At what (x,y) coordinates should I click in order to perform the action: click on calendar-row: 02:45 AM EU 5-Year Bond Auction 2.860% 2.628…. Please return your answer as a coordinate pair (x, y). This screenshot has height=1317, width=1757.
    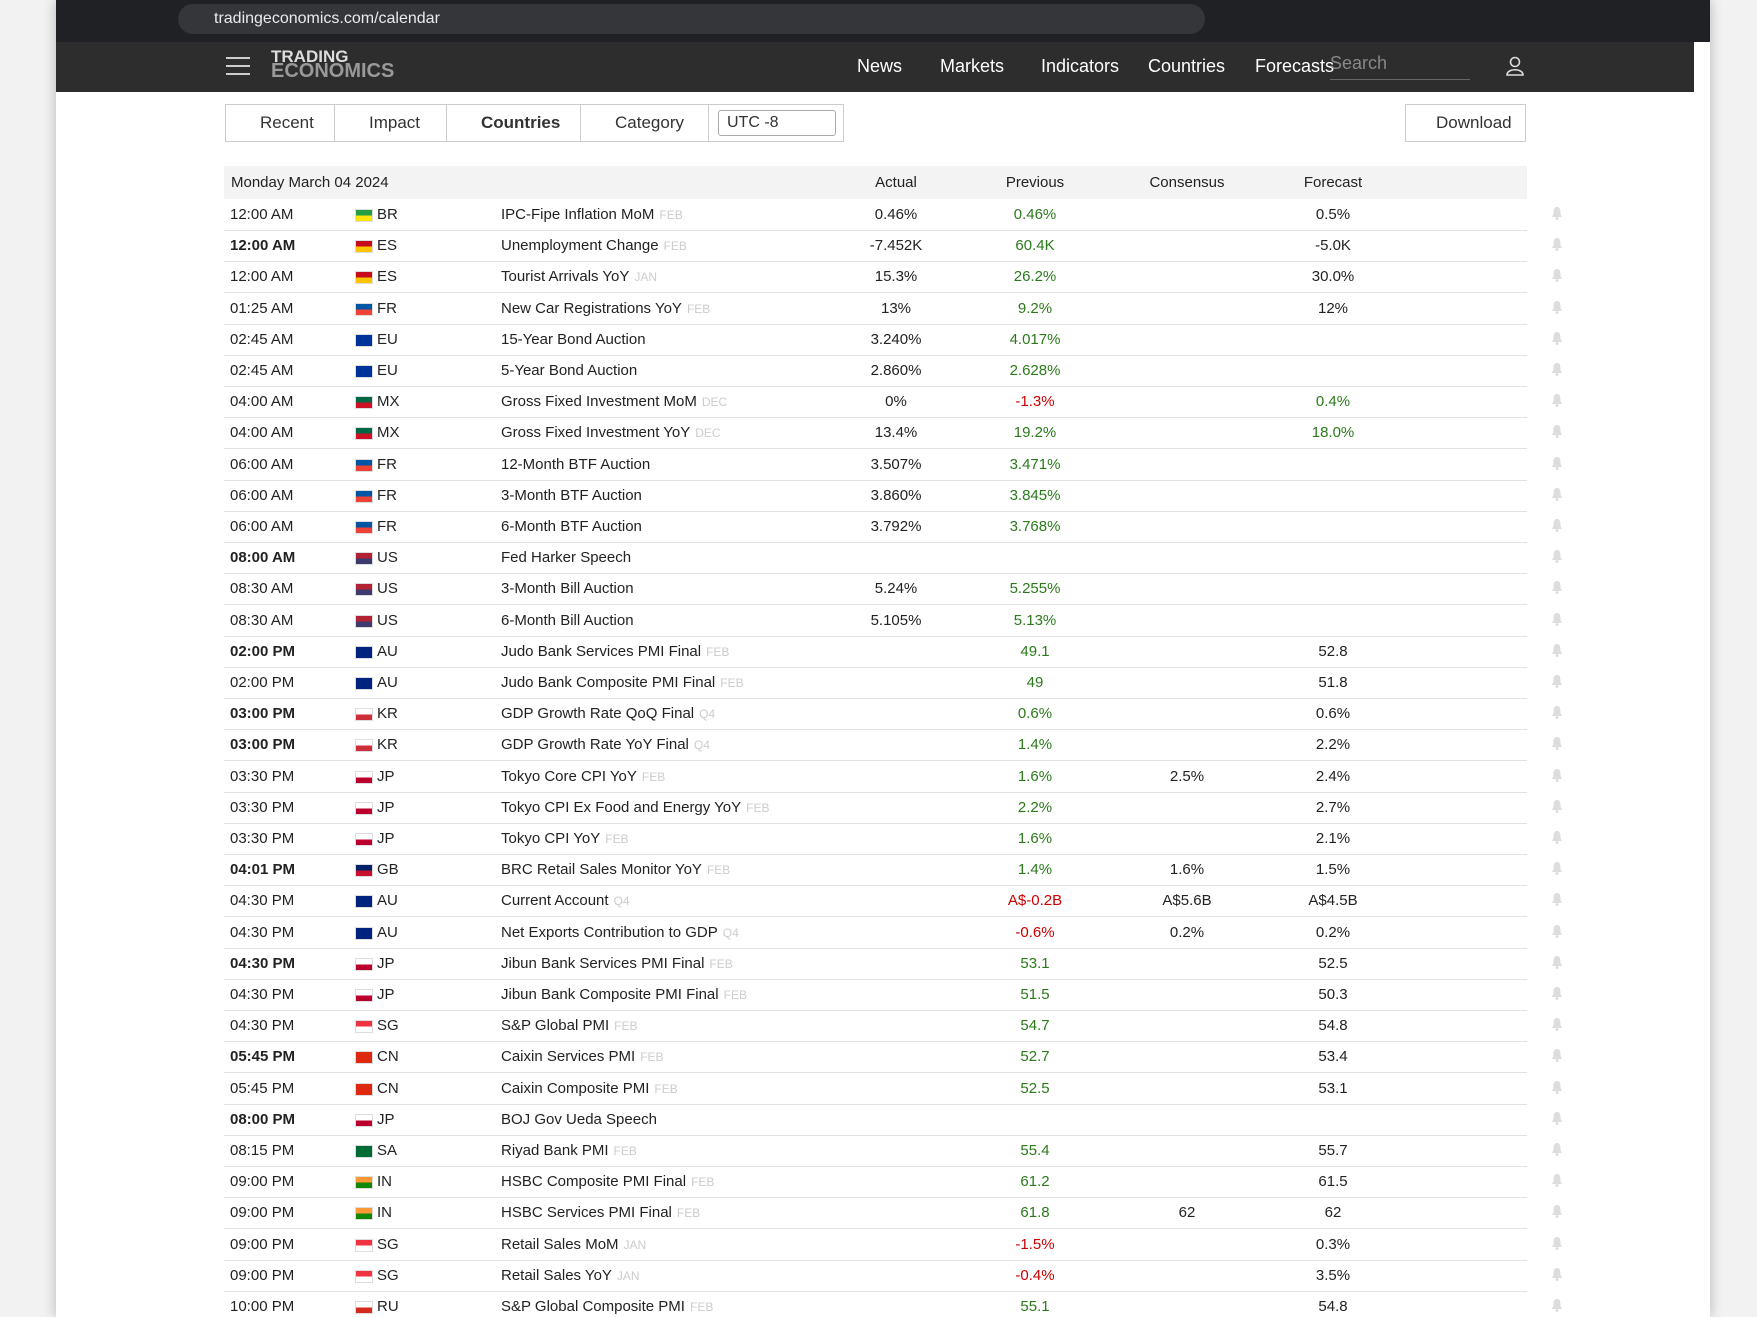
    Looking at the image, I should click on (893, 371).